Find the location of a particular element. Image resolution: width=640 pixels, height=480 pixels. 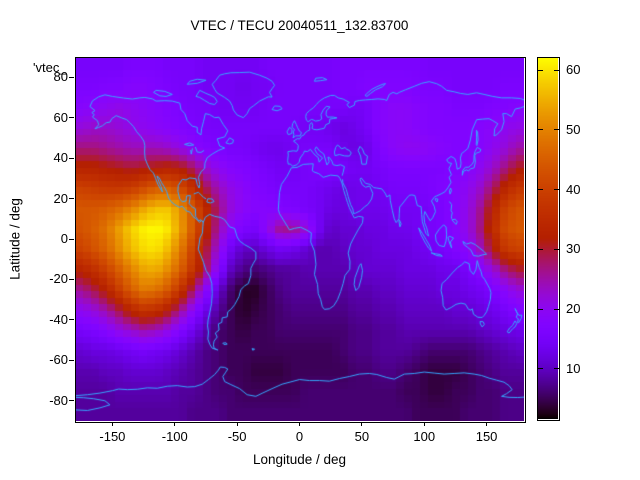

x-tick-label: -150 is located at coordinates (112, 436).